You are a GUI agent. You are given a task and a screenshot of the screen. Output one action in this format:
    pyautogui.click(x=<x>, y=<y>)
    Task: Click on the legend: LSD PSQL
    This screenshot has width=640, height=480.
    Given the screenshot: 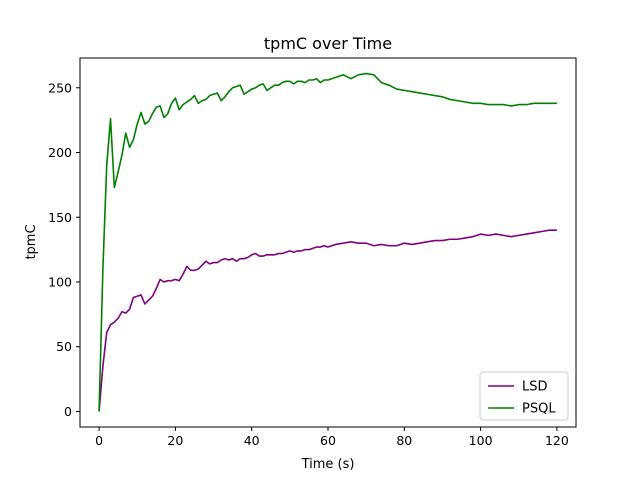 What is the action you would take?
    pyautogui.click(x=524, y=396)
    